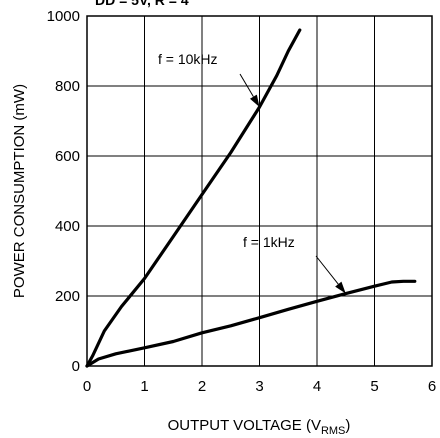 This screenshot has height=438, width=440. I want to click on x-tick-label: 1, so click(144, 386).